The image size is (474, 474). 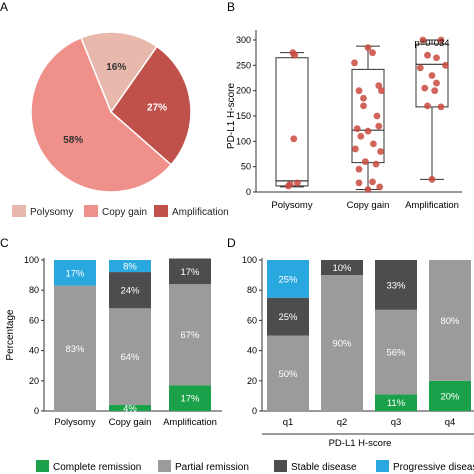 What do you see at coordinates (252, 320) in the screenshot?
I see `y-tick-label-d: 60` at bounding box center [252, 320].